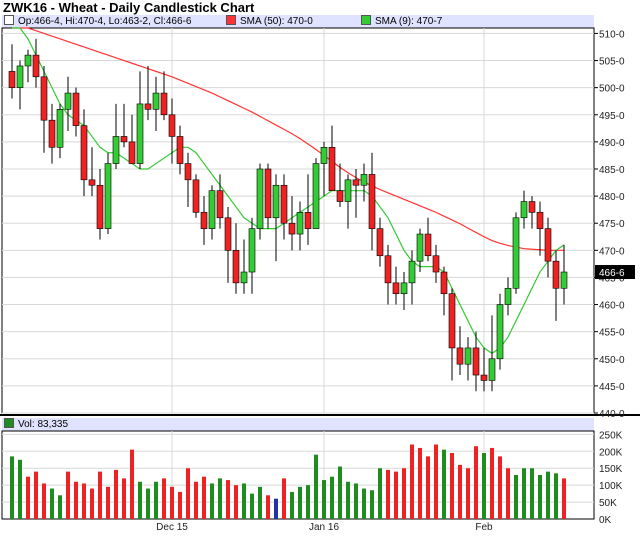 This screenshot has height=536, width=640. What do you see at coordinates (401, 21) in the screenshot?
I see `sma9-legend: SMA (9): 470-7` at bounding box center [401, 21].